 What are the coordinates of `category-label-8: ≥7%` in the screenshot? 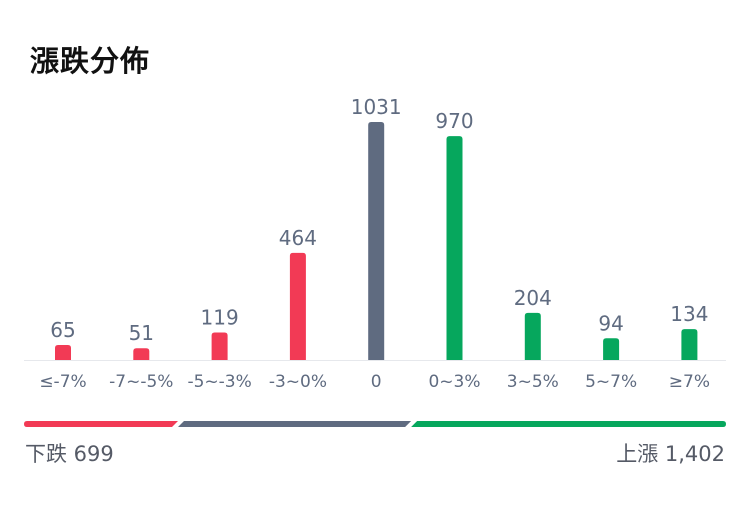 It's located at (689, 382).